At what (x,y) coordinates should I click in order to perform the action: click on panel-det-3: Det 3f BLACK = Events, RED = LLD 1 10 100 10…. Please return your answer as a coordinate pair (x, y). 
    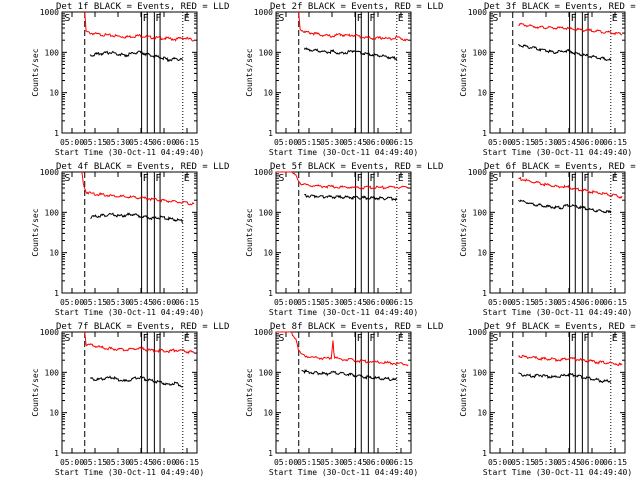
    Looking at the image, I should click on (549, 79).